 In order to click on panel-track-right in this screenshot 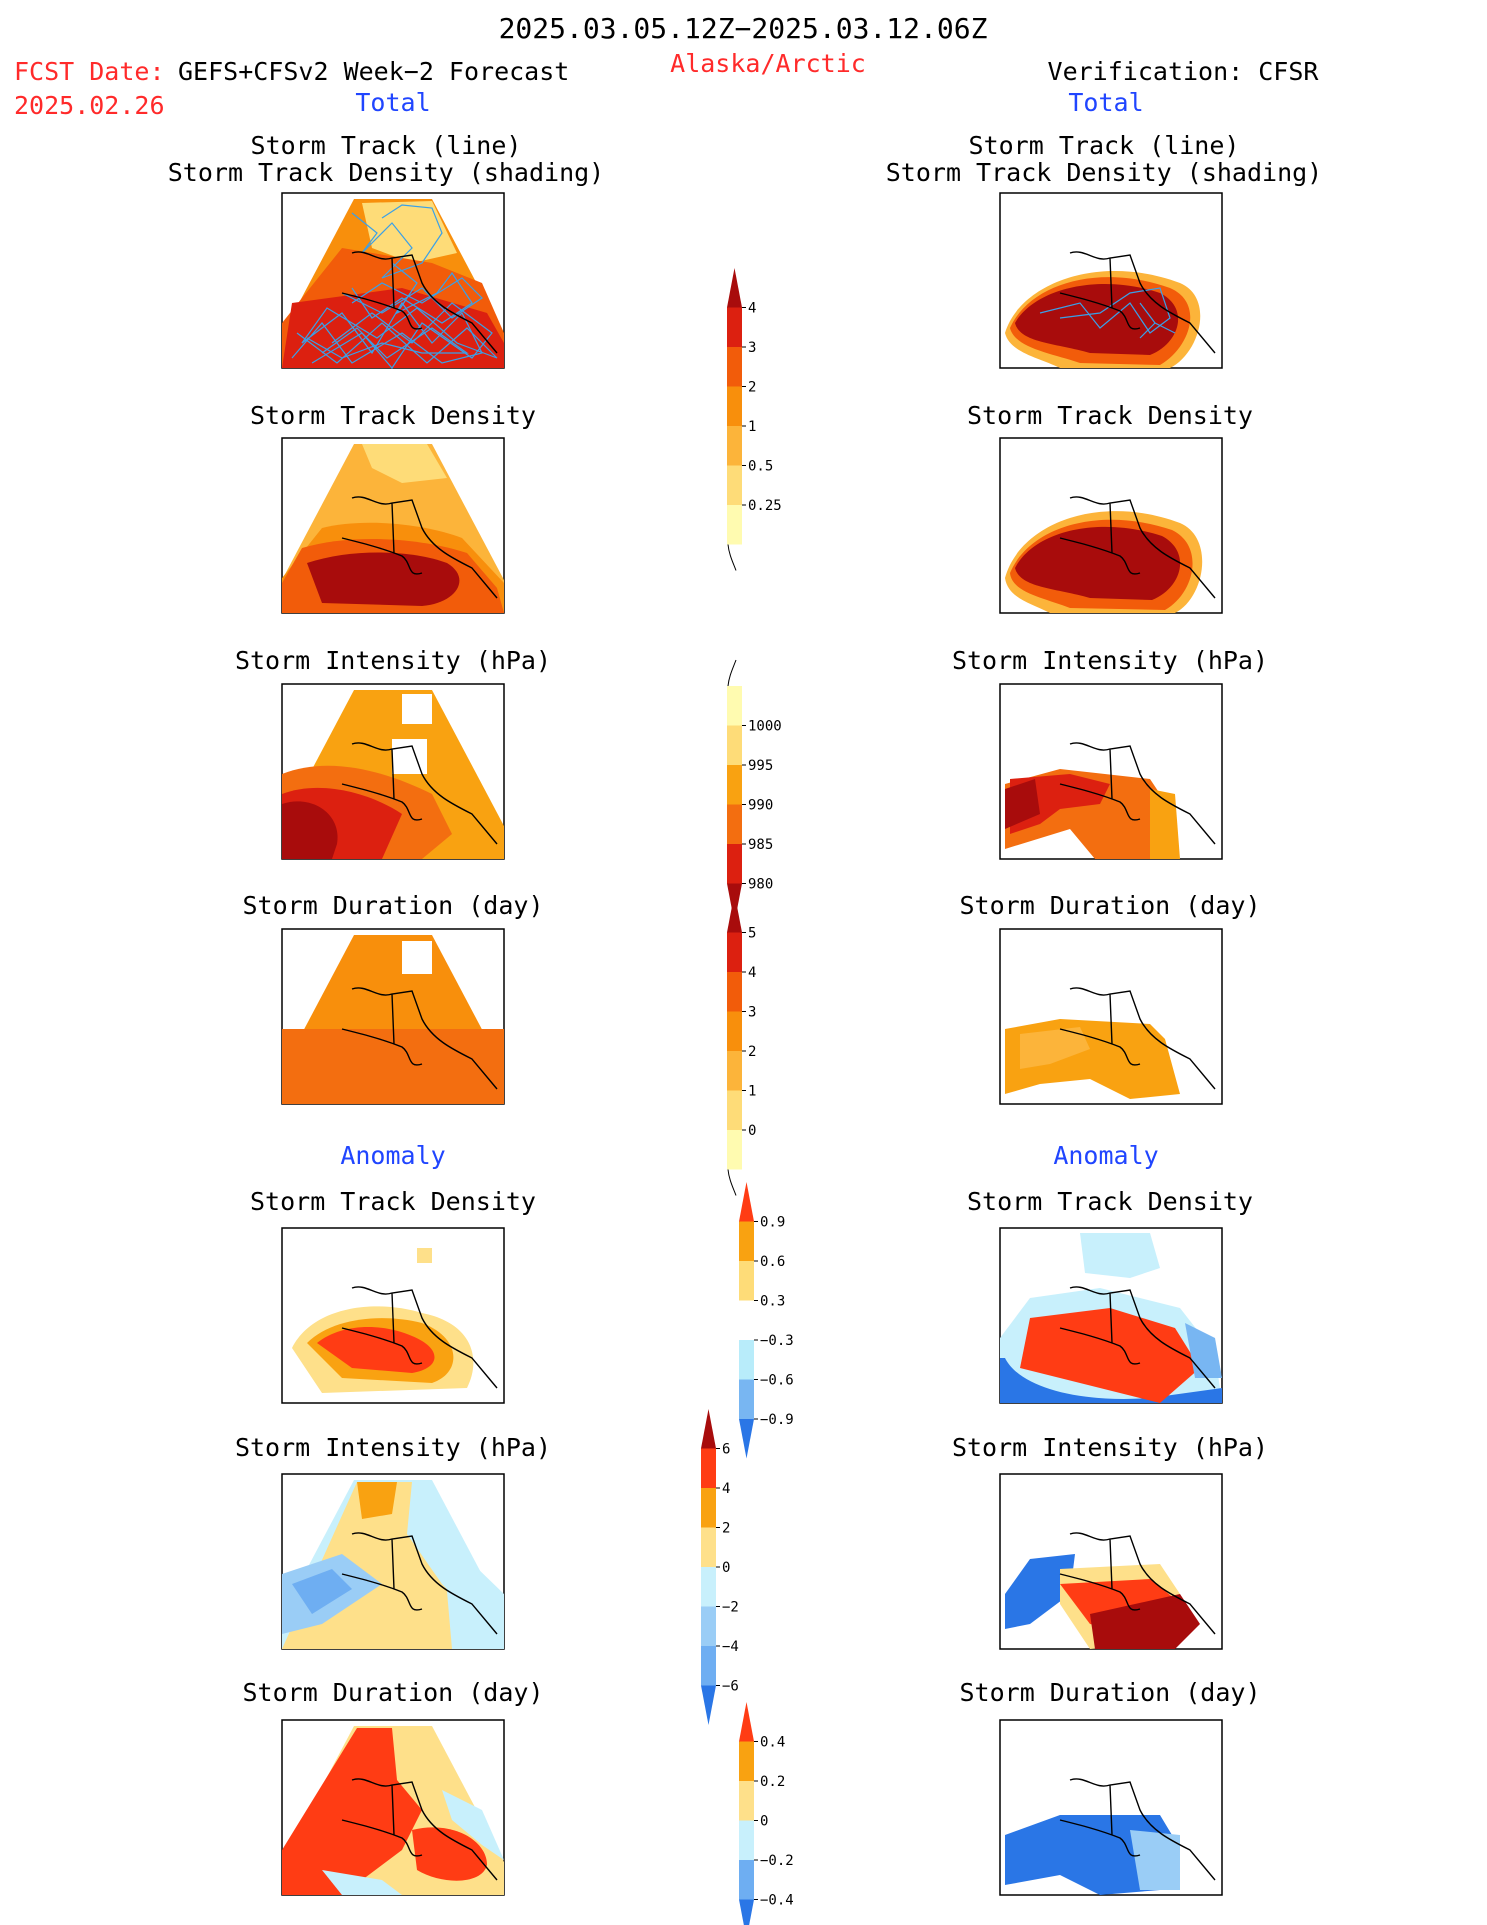, I will do `click(1111, 280)`.